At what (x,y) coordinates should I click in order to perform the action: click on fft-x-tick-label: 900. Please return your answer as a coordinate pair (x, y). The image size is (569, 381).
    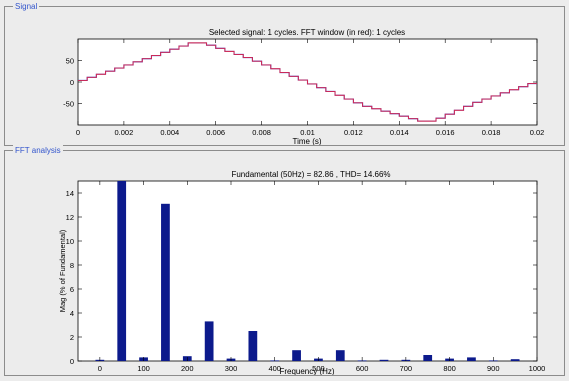
    Looking at the image, I should click on (493, 368).